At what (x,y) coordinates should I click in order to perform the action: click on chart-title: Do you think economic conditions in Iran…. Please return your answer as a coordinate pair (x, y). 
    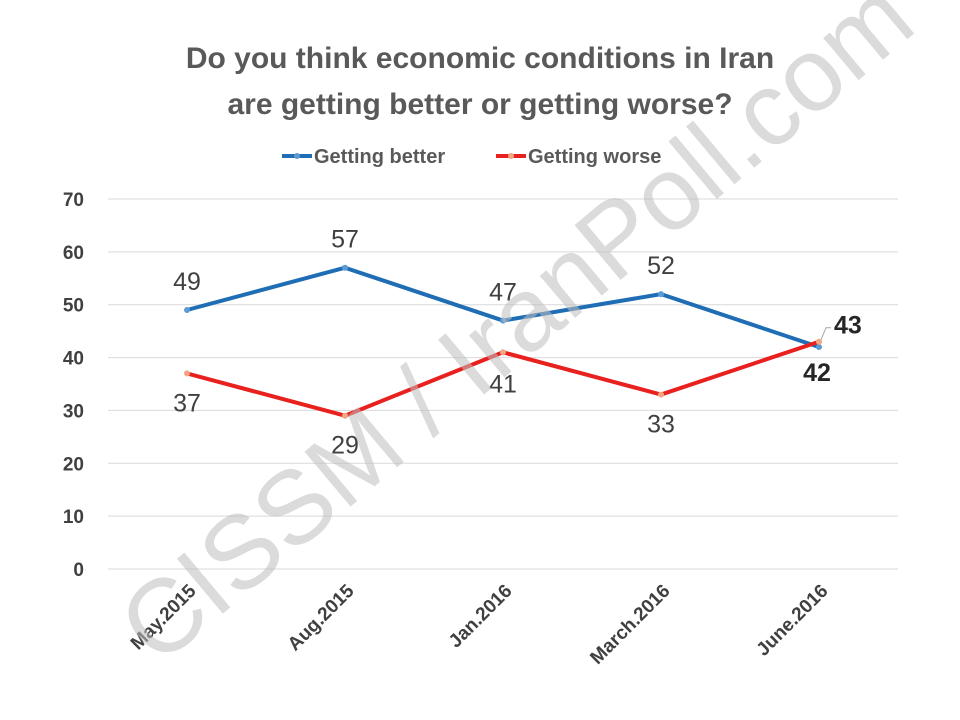
    Looking at the image, I should click on (480, 81).